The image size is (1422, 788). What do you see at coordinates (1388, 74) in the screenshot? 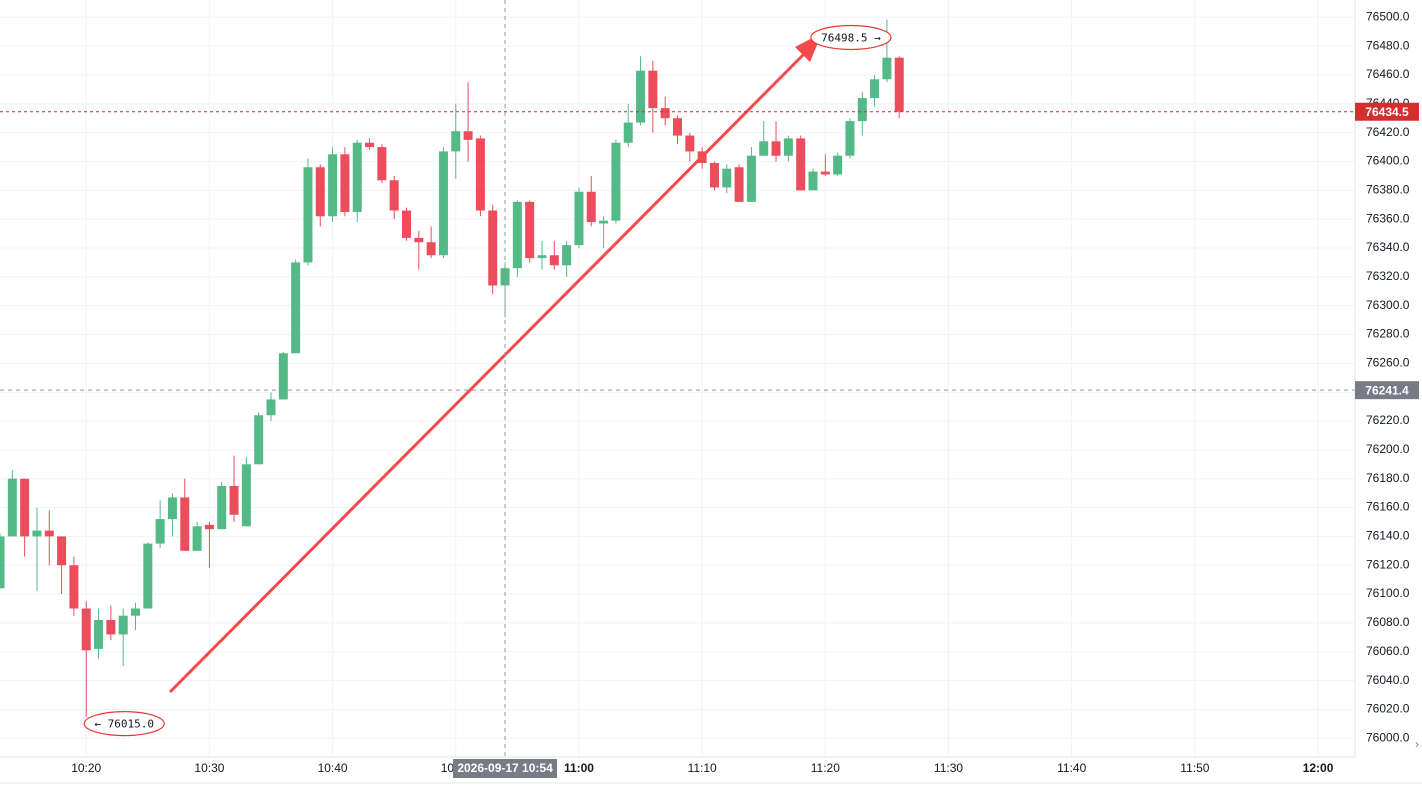
I see `y-tick-label: 76460.0` at bounding box center [1388, 74].